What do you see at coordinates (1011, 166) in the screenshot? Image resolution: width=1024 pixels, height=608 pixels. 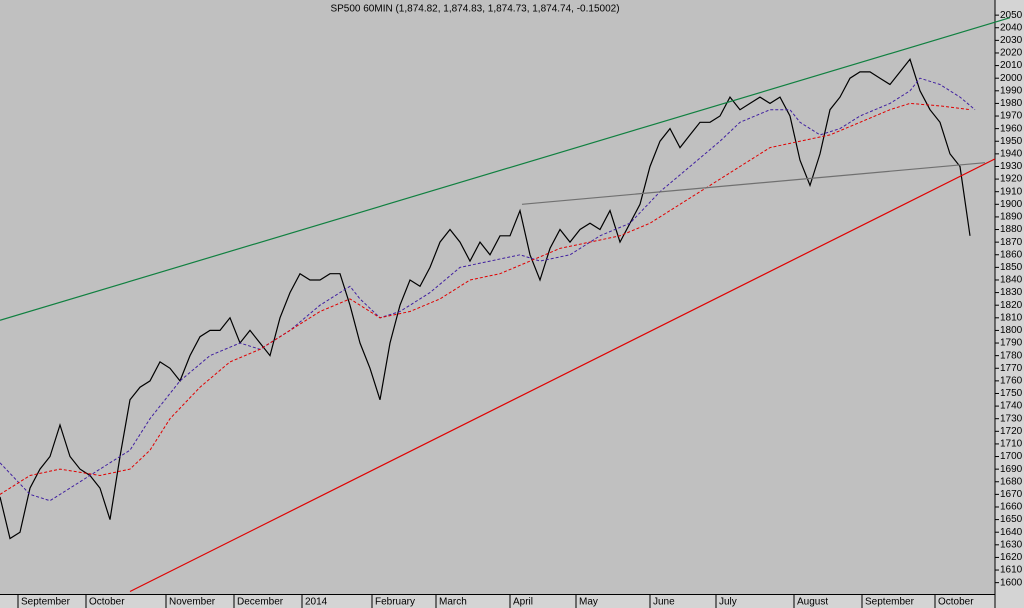 I see `y-tick-label: 1930` at bounding box center [1011, 166].